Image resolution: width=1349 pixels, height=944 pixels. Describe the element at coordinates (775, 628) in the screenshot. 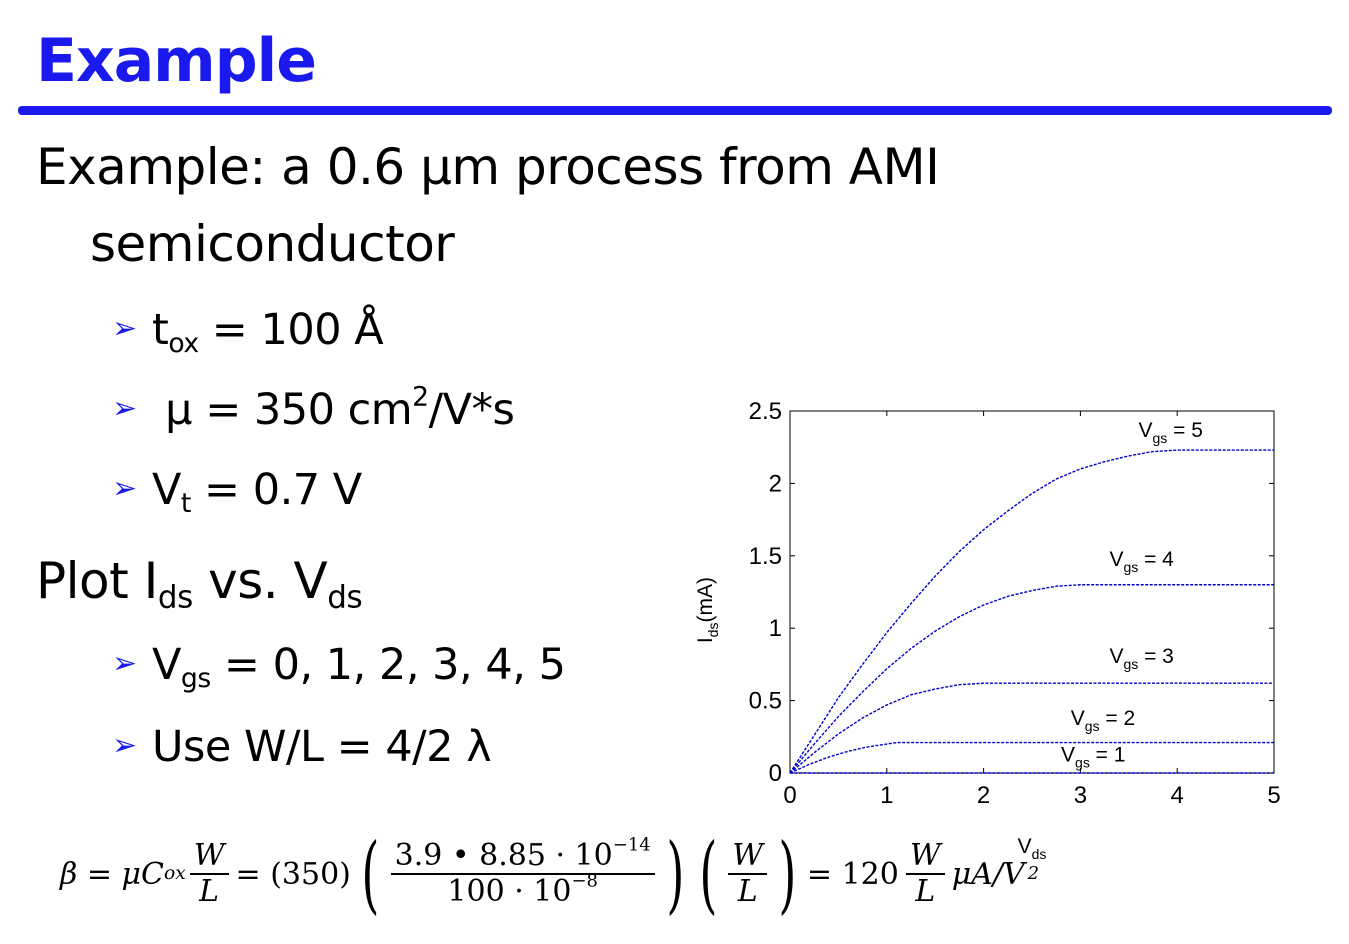

I see `y-tick-label: 1` at that location.